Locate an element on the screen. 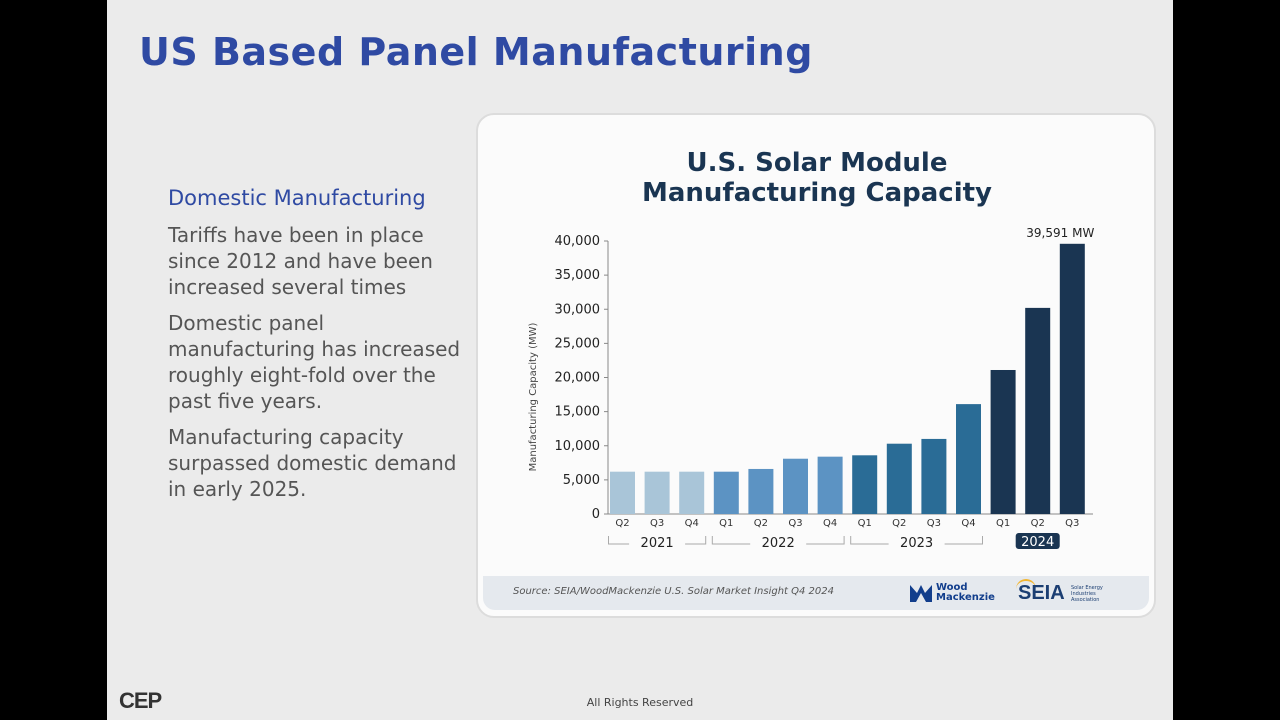 The width and height of the screenshot is (1280, 720). year-label-2021: 2021 is located at coordinates (657, 543).